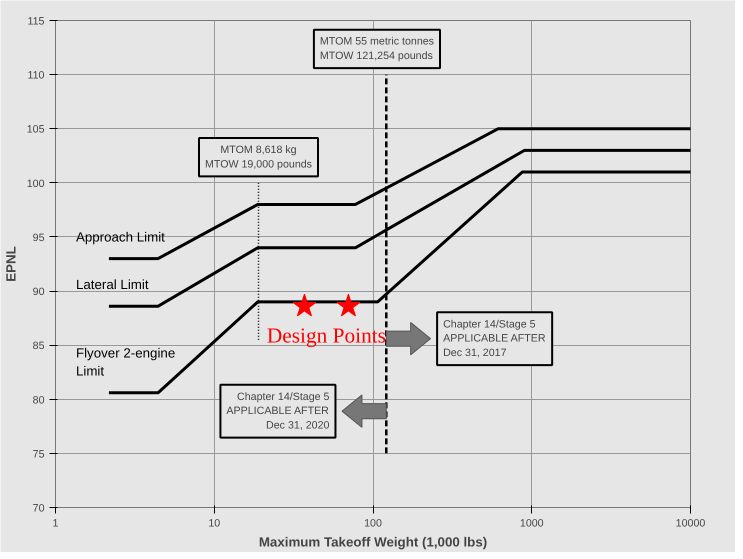 The width and height of the screenshot is (743, 559). What do you see at coordinates (278, 411) in the screenshot?
I see `annotation: Chapter 14/Stage 5 APPLICABLE AFTER Dec 31, 2020` at bounding box center [278, 411].